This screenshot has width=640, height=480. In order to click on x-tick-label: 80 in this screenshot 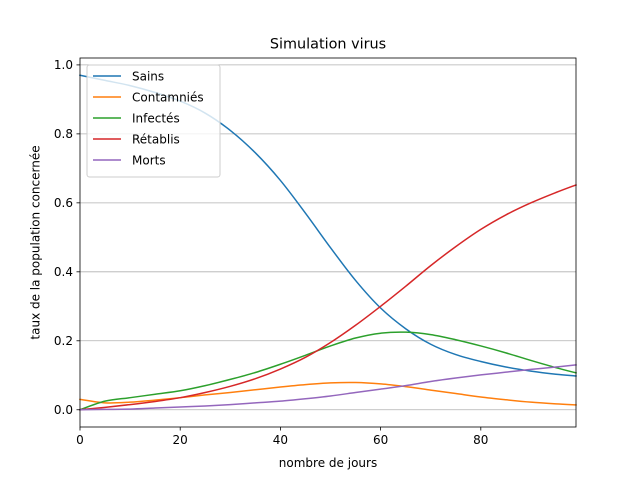, I will do `click(480, 440)`.